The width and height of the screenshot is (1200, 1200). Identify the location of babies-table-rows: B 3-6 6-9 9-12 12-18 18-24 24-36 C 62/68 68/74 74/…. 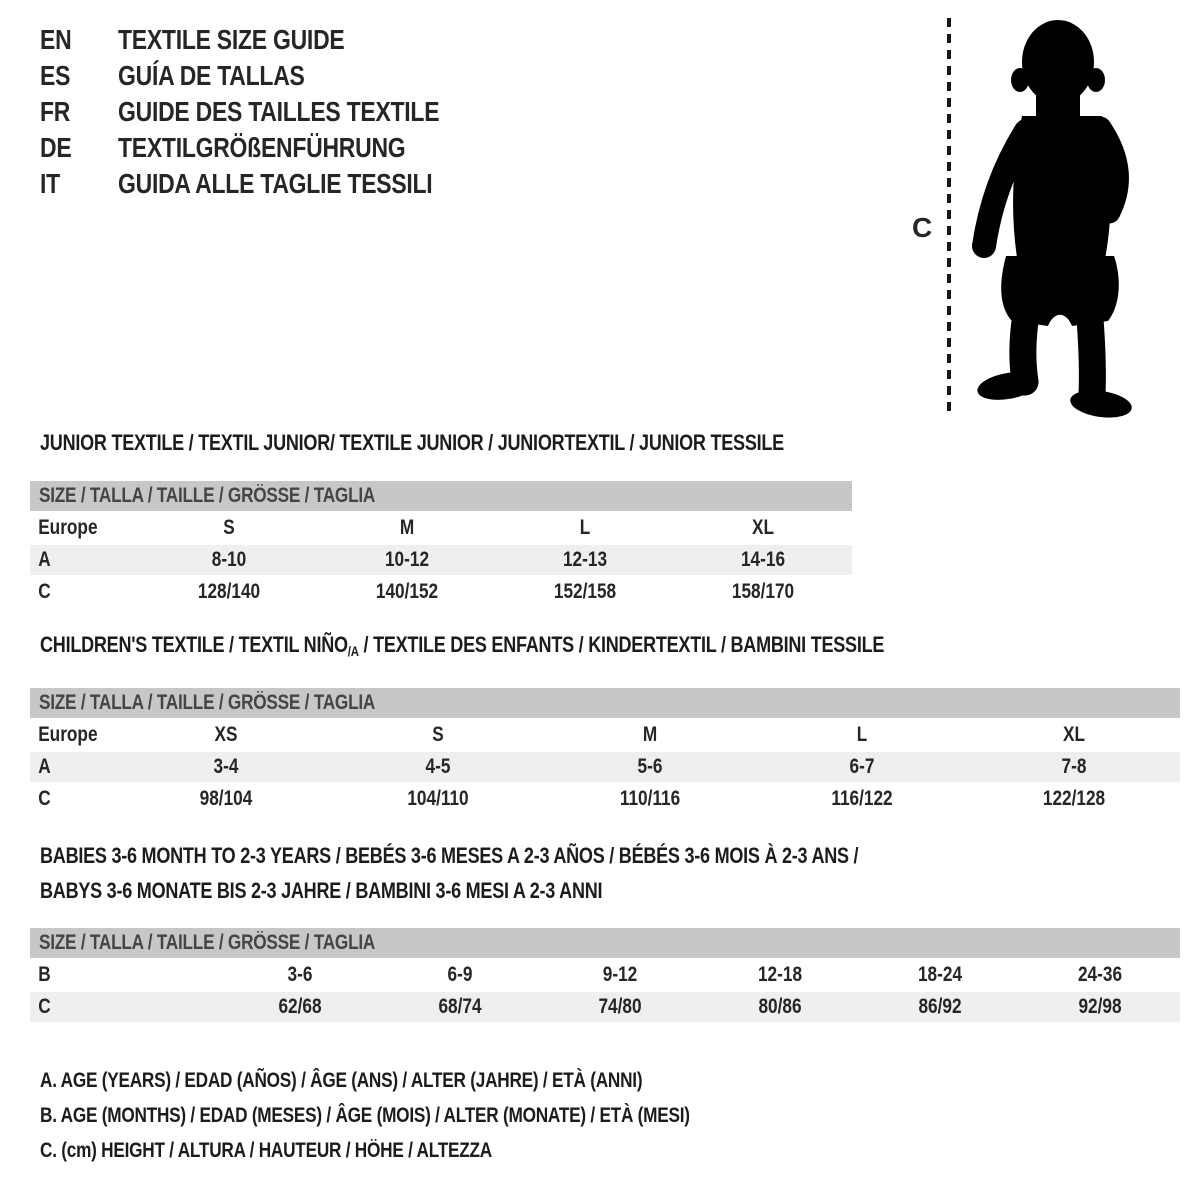
(605, 992).